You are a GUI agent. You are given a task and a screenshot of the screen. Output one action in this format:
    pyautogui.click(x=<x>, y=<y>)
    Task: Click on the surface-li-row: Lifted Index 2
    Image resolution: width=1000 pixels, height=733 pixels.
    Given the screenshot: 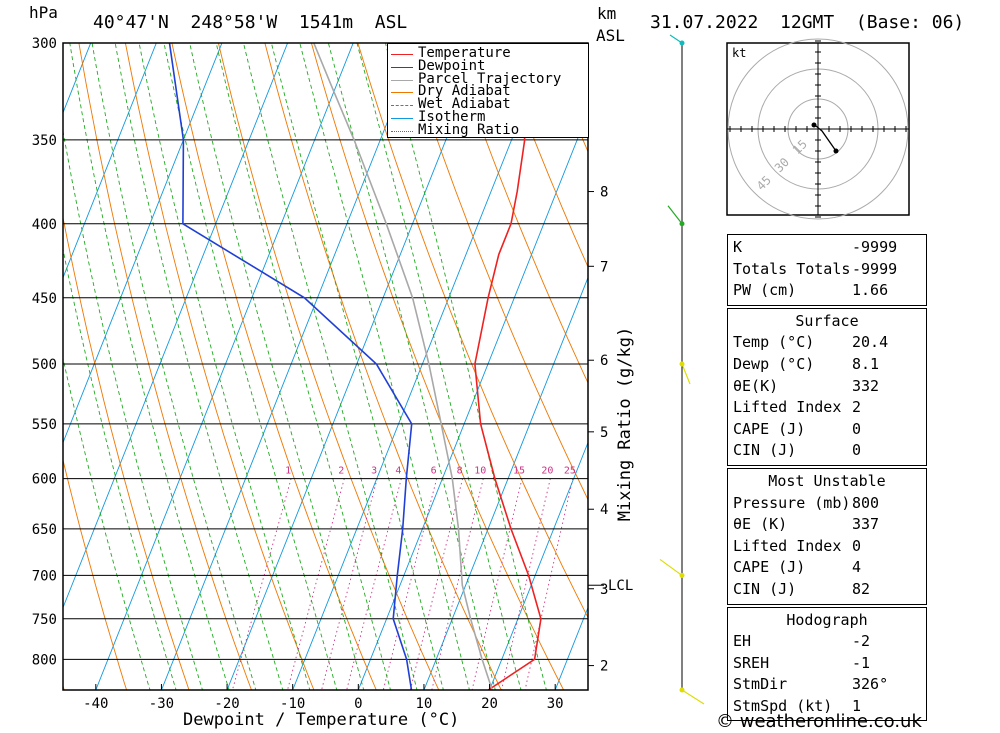 What is the action you would take?
    pyautogui.click(x=827, y=408)
    